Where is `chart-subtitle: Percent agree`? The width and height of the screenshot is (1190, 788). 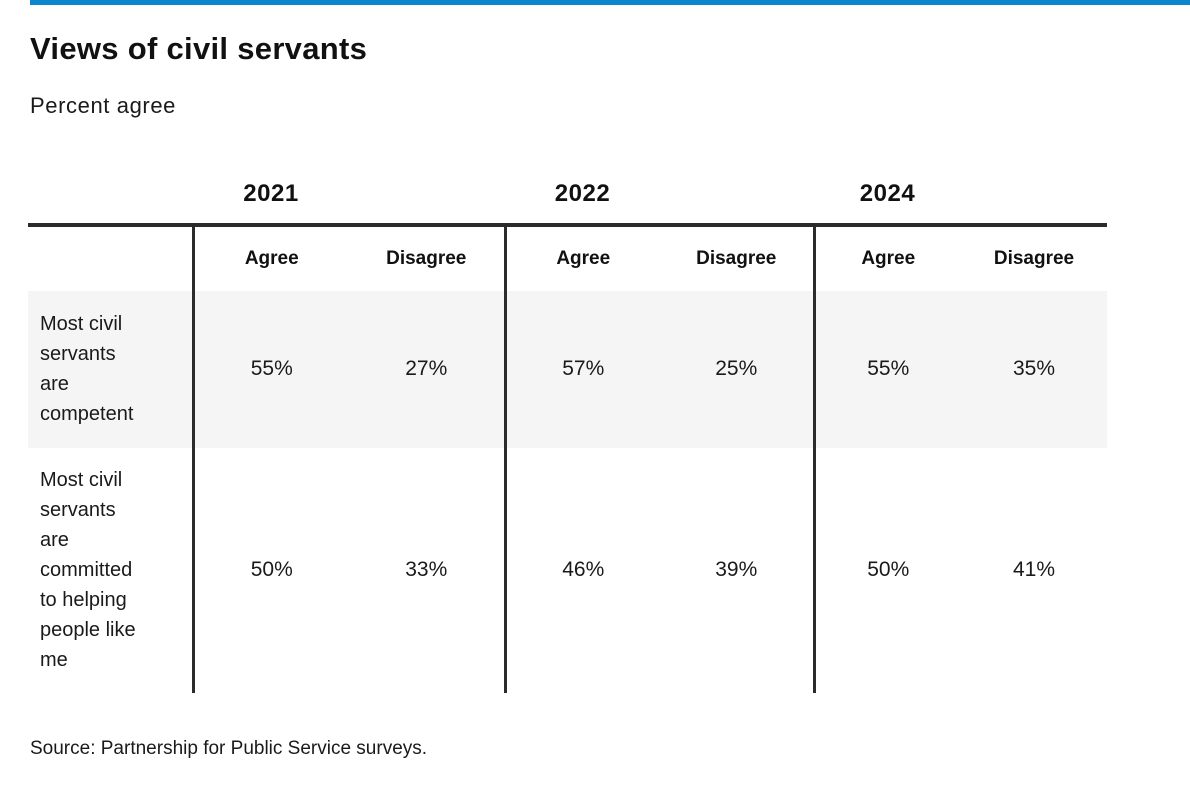 chart-subtitle: Percent agree is located at coordinates (103, 105).